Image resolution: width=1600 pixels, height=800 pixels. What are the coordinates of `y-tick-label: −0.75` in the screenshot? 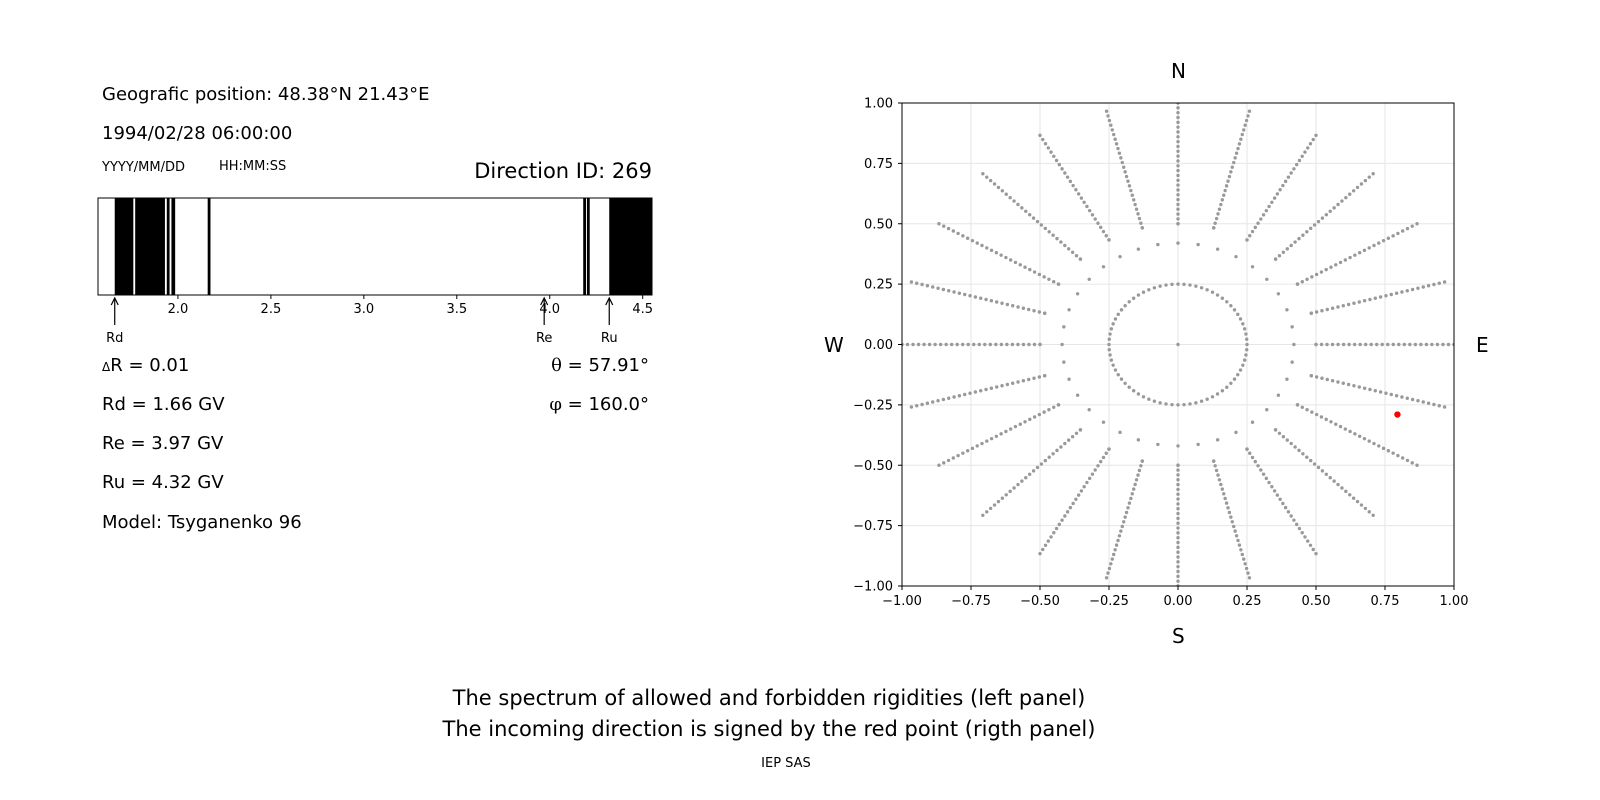 It's located at (873, 526).